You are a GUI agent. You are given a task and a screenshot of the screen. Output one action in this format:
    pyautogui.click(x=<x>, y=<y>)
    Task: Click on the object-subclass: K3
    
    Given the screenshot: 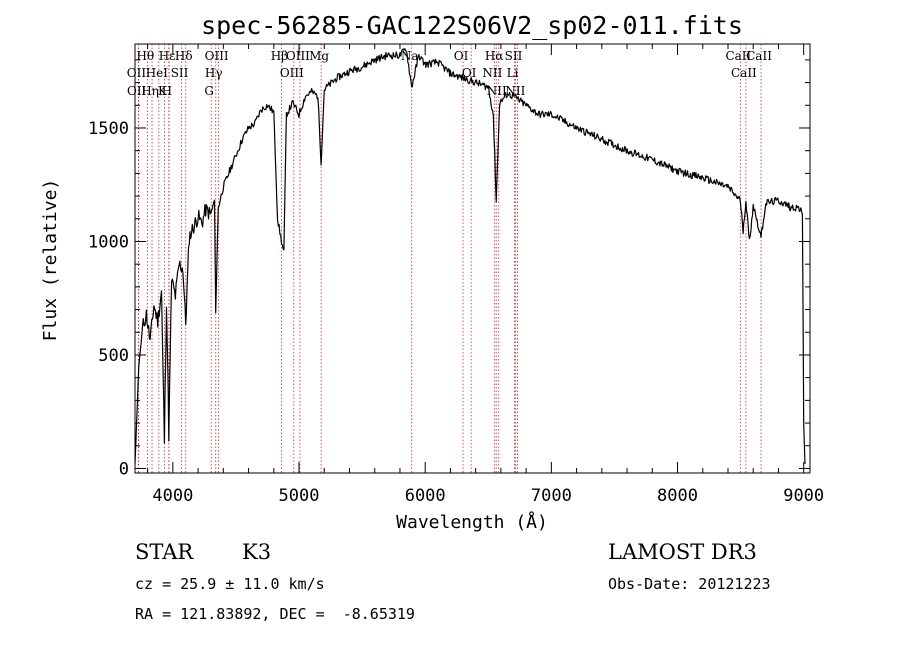 What is the action you would take?
    pyautogui.click(x=257, y=552)
    